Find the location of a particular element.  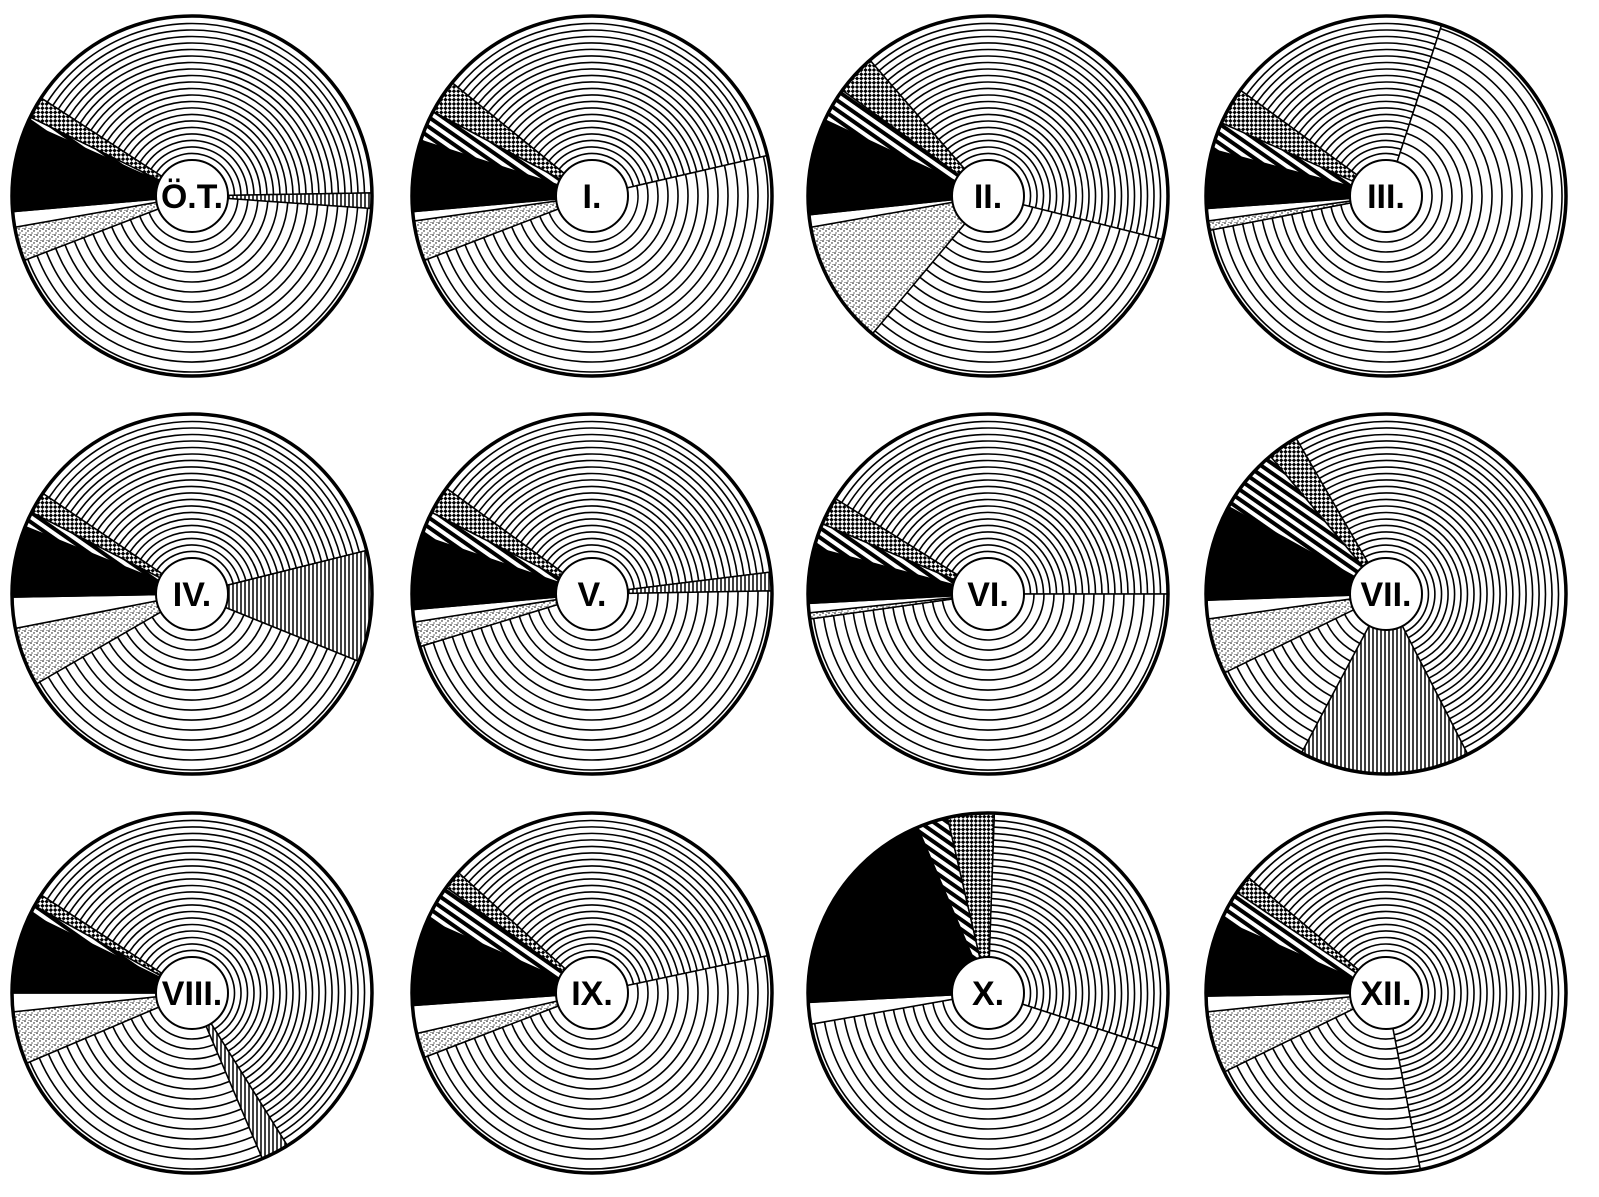

pie-label: XII. is located at coordinates (1385, 994).